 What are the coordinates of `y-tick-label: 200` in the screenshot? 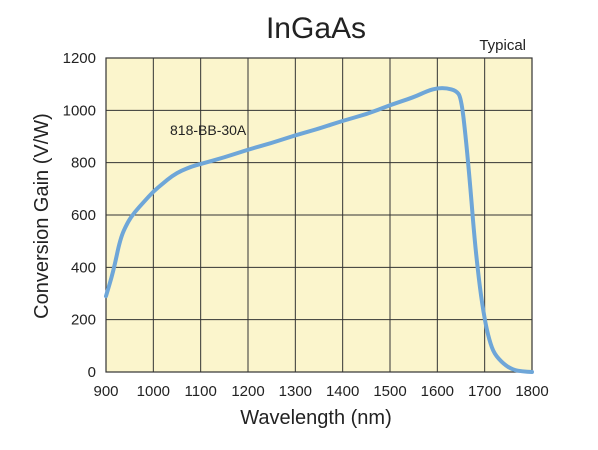 It's located at (83, 320).